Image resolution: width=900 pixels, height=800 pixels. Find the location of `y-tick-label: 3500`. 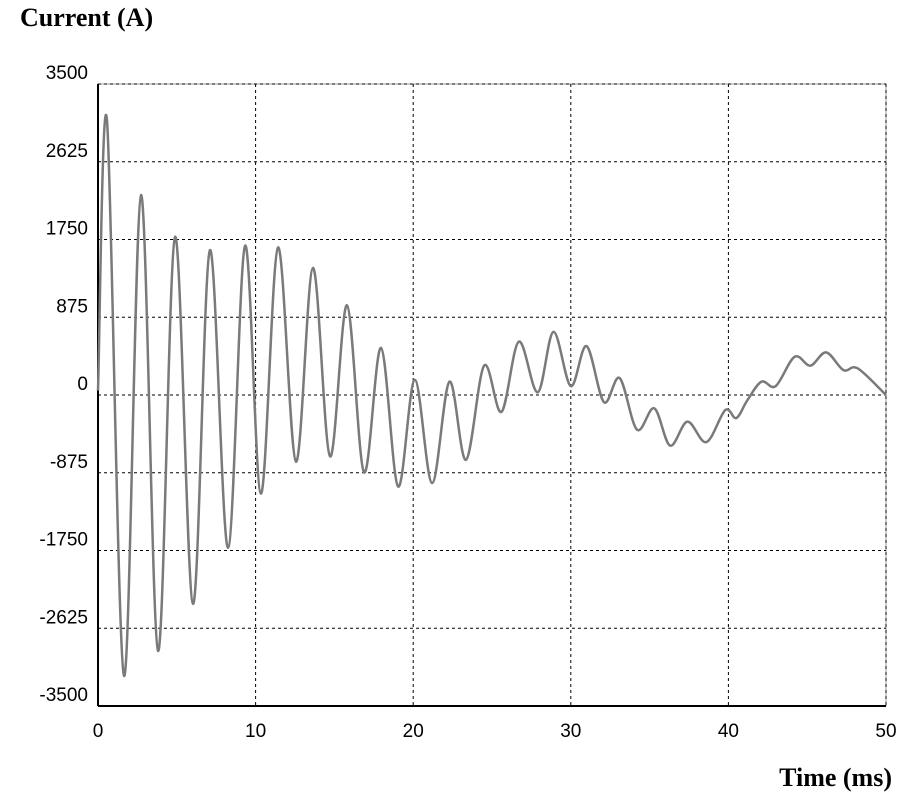

y-tick-label: 3500 is located at coordinates (67, 73).